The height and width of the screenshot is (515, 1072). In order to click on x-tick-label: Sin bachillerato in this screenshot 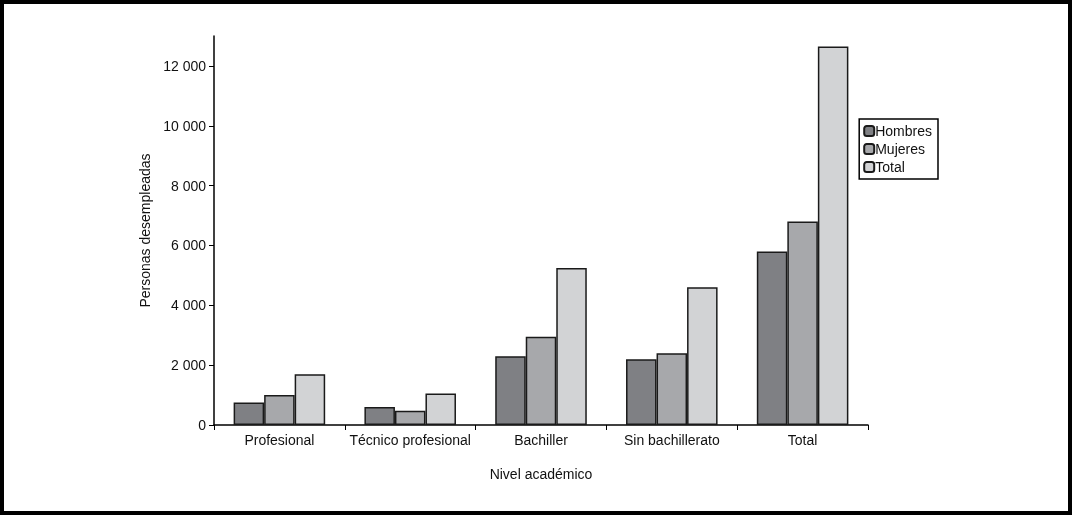, I will do `click(671, 440)`.